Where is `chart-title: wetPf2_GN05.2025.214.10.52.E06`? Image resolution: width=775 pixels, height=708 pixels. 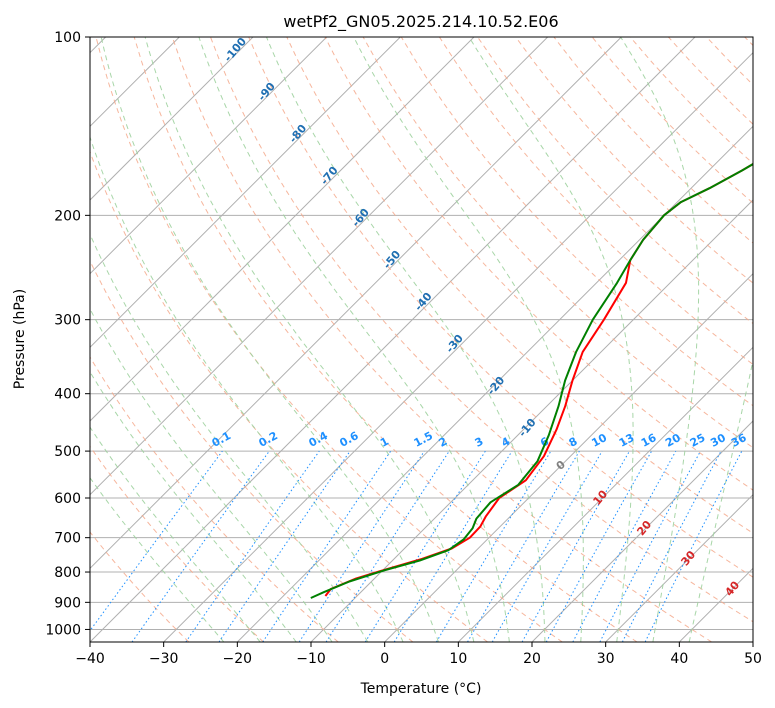 chart-title: wetPf2_GN05.2025.214.10.52.E06 is located at coordinates (420, 22).